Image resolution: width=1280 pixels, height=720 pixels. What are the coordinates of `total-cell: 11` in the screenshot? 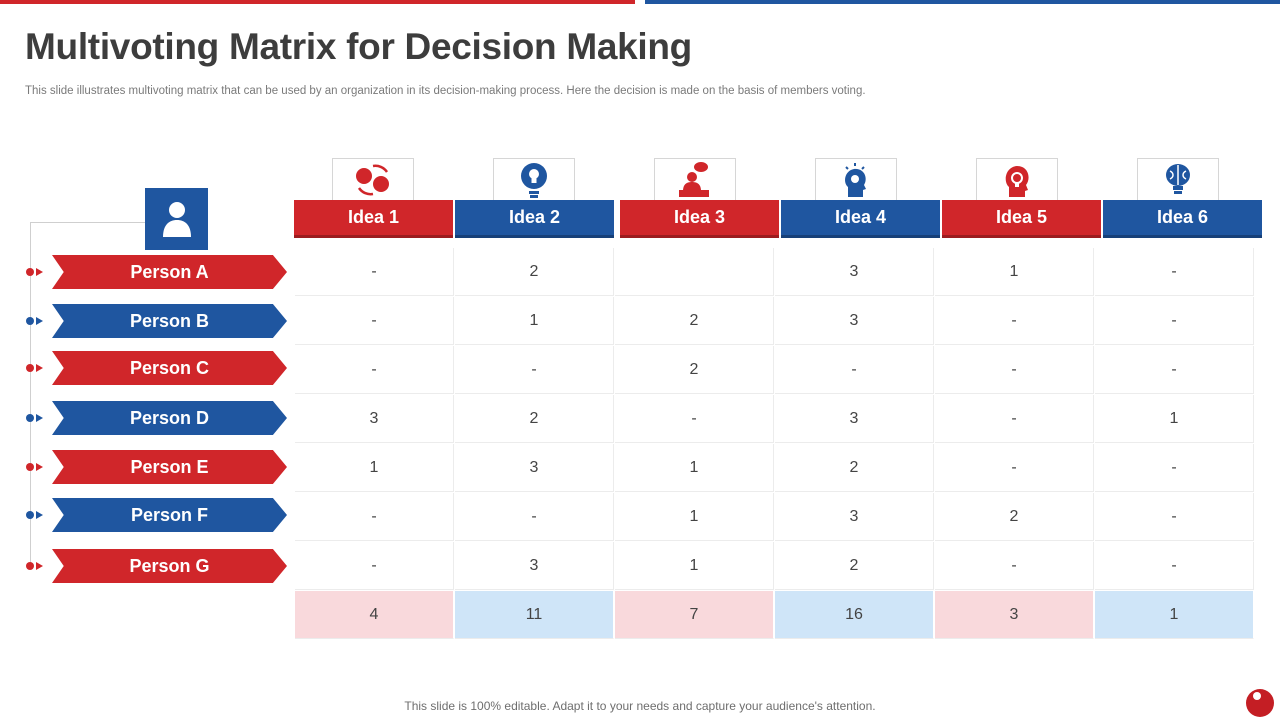 It's located at (534, 615).